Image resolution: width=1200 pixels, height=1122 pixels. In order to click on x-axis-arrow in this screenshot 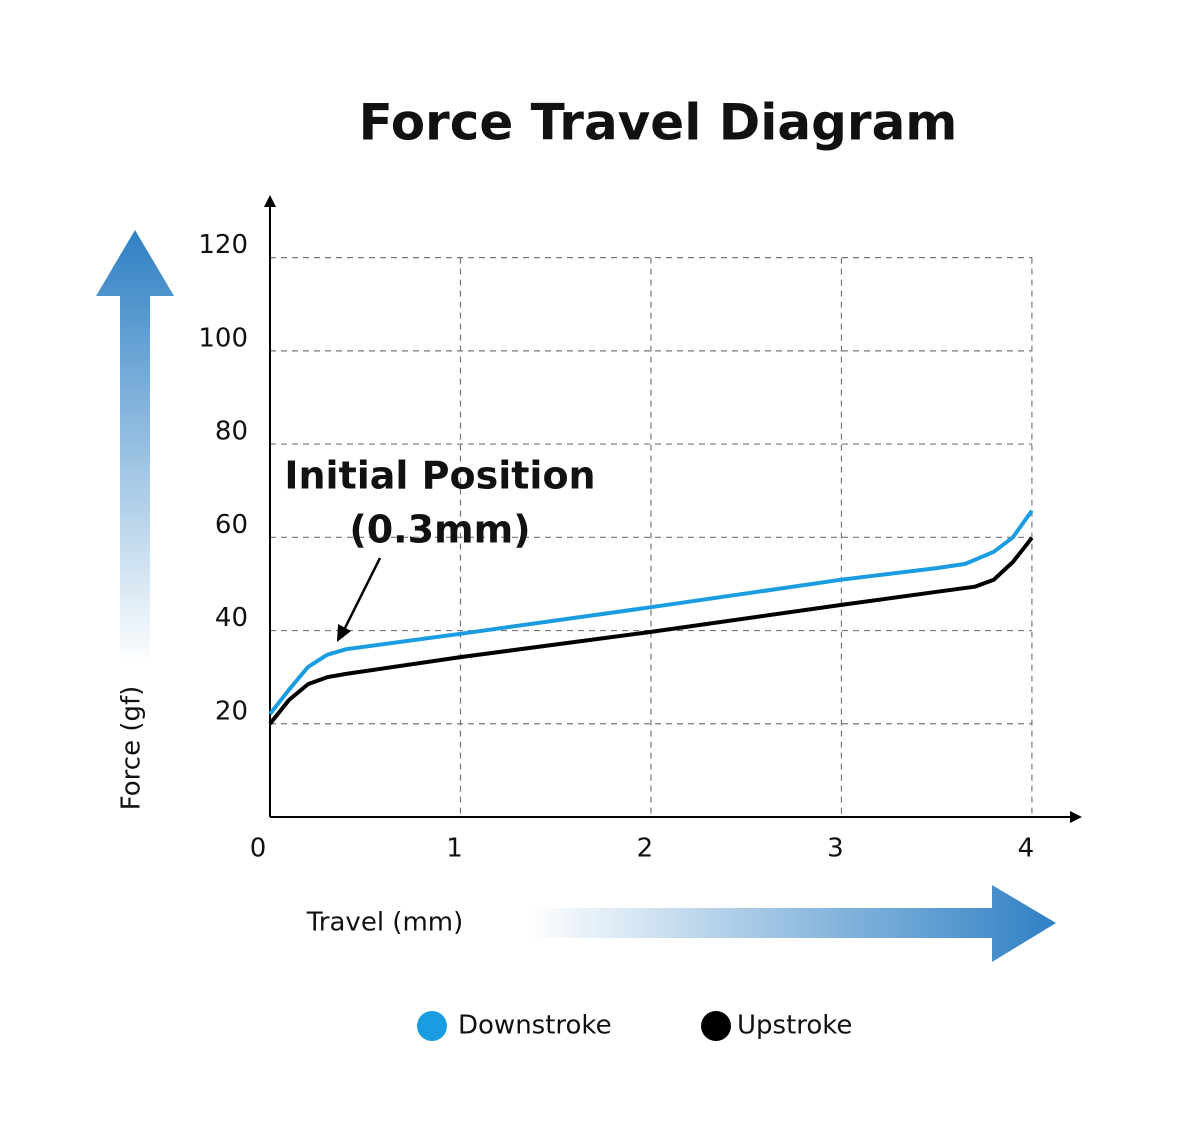, I will do `click(1076, 817)`.